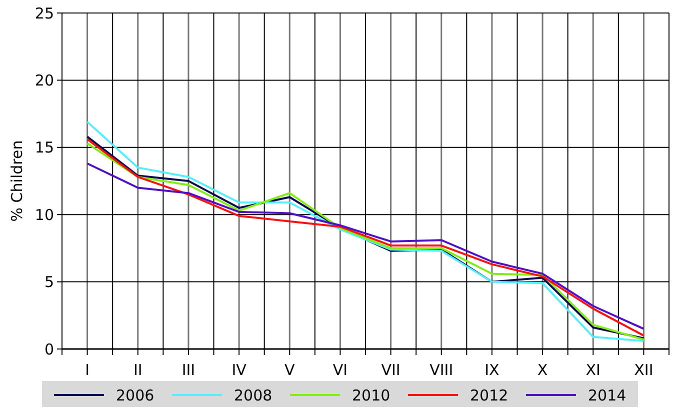 The height and width of the screenshot is (415, 678). Describe the element at coordinates (44, 215) in the screenshot. I see `y-tick-label: 10` at that location.